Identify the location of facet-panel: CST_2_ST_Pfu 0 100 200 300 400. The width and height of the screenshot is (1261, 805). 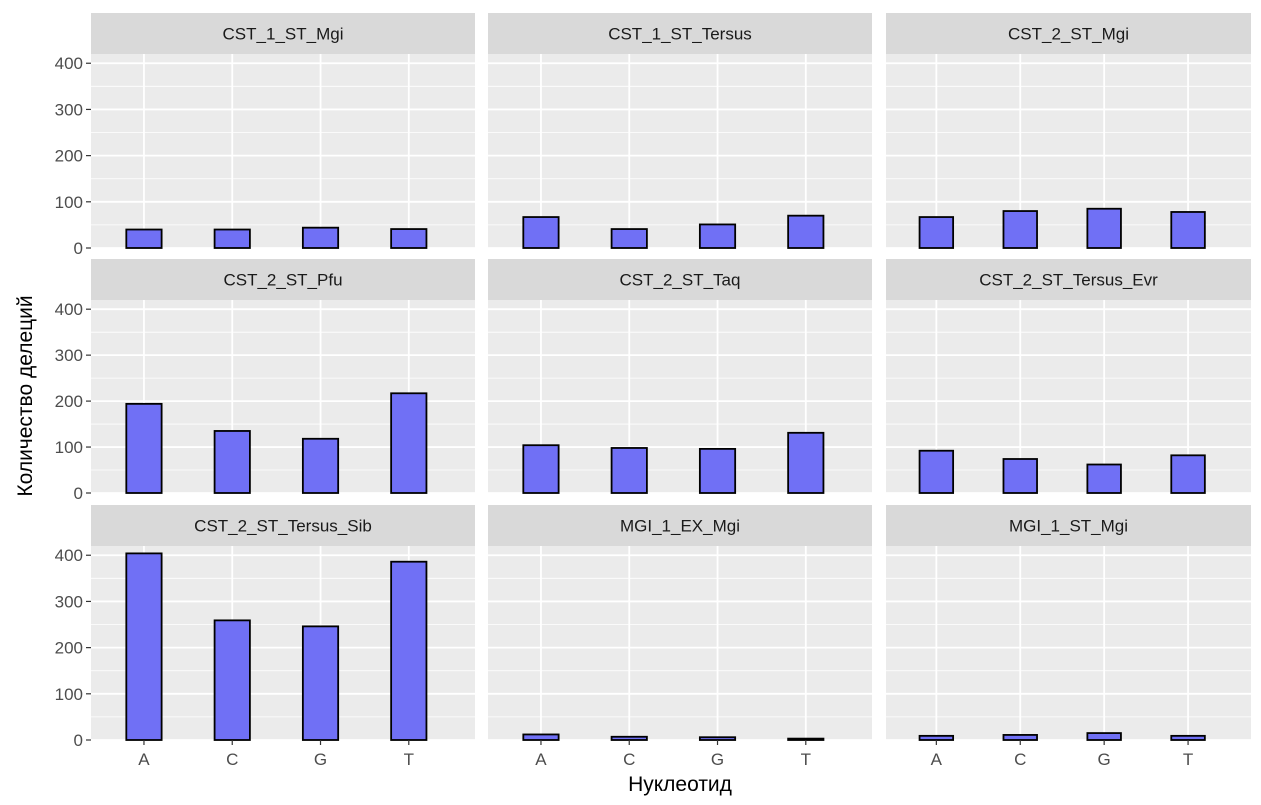
(265, 381).